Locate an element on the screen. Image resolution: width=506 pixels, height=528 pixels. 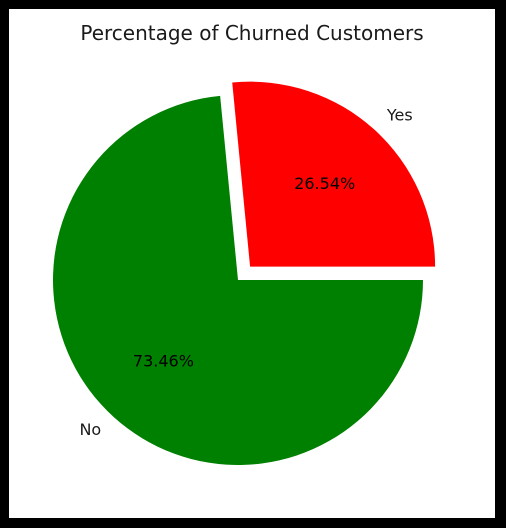
slice-percent-no: 73.46% is located at coordinates (163, 361).